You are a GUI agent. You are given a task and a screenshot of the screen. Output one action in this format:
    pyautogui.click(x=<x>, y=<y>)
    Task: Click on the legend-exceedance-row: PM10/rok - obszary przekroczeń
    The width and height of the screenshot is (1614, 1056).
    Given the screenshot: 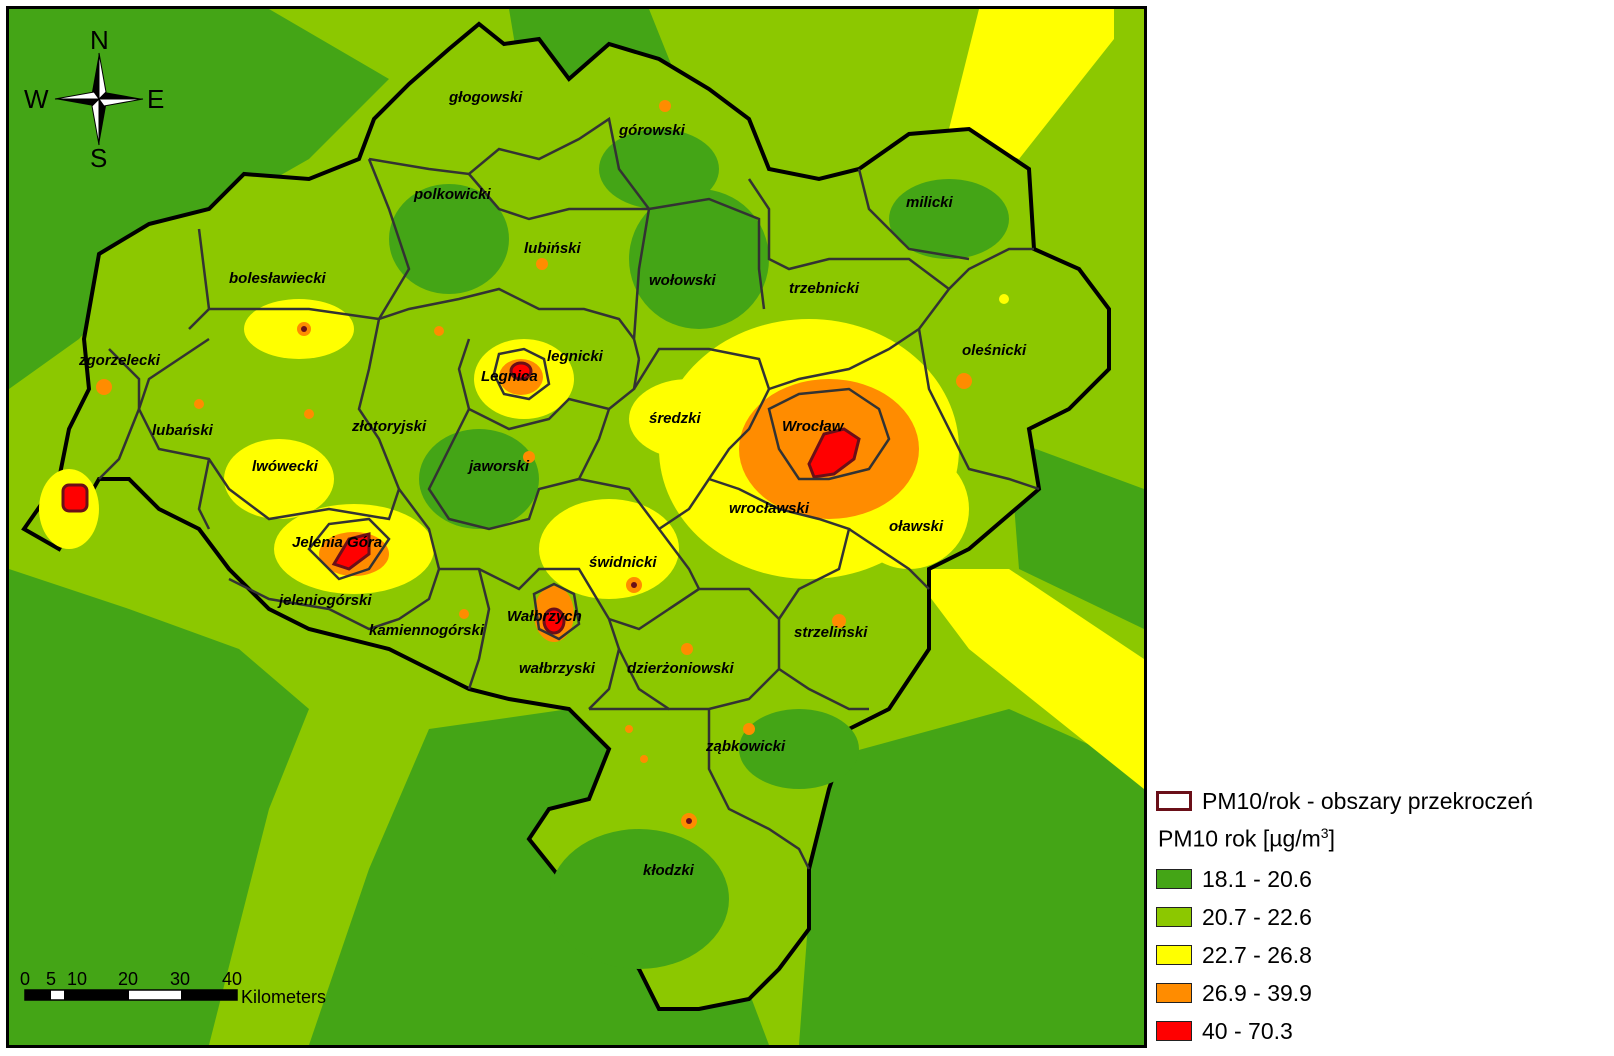 What is the action you would take?
    pyautogui.click(x=1344, y=801)
    